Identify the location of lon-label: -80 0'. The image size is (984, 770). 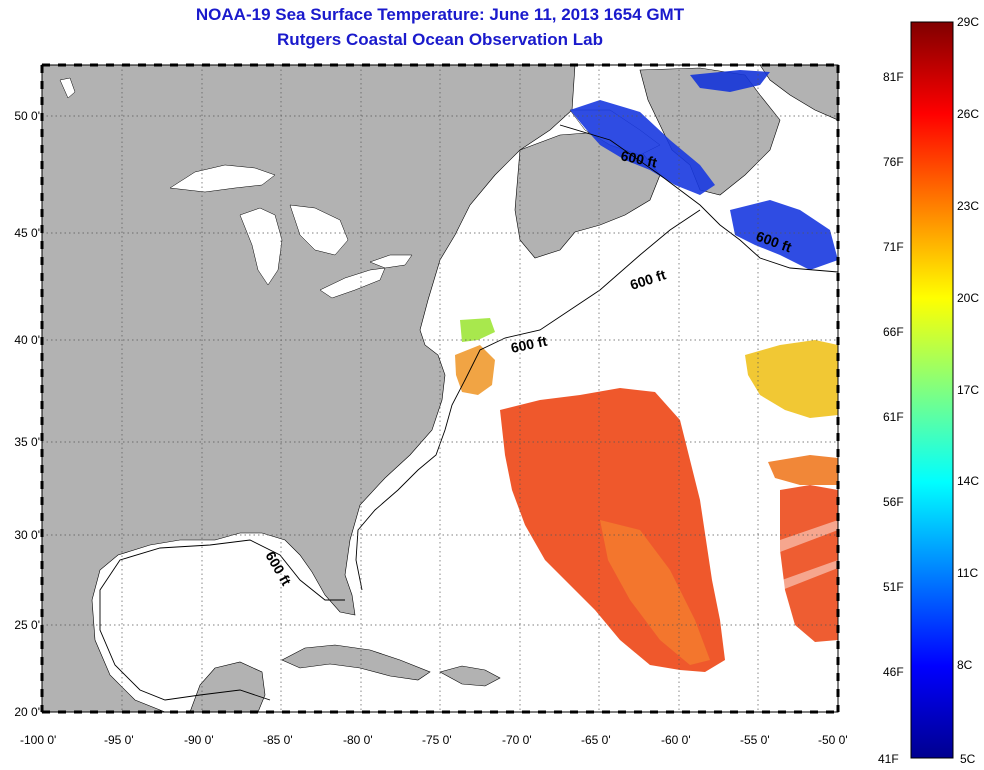
(358, 740).